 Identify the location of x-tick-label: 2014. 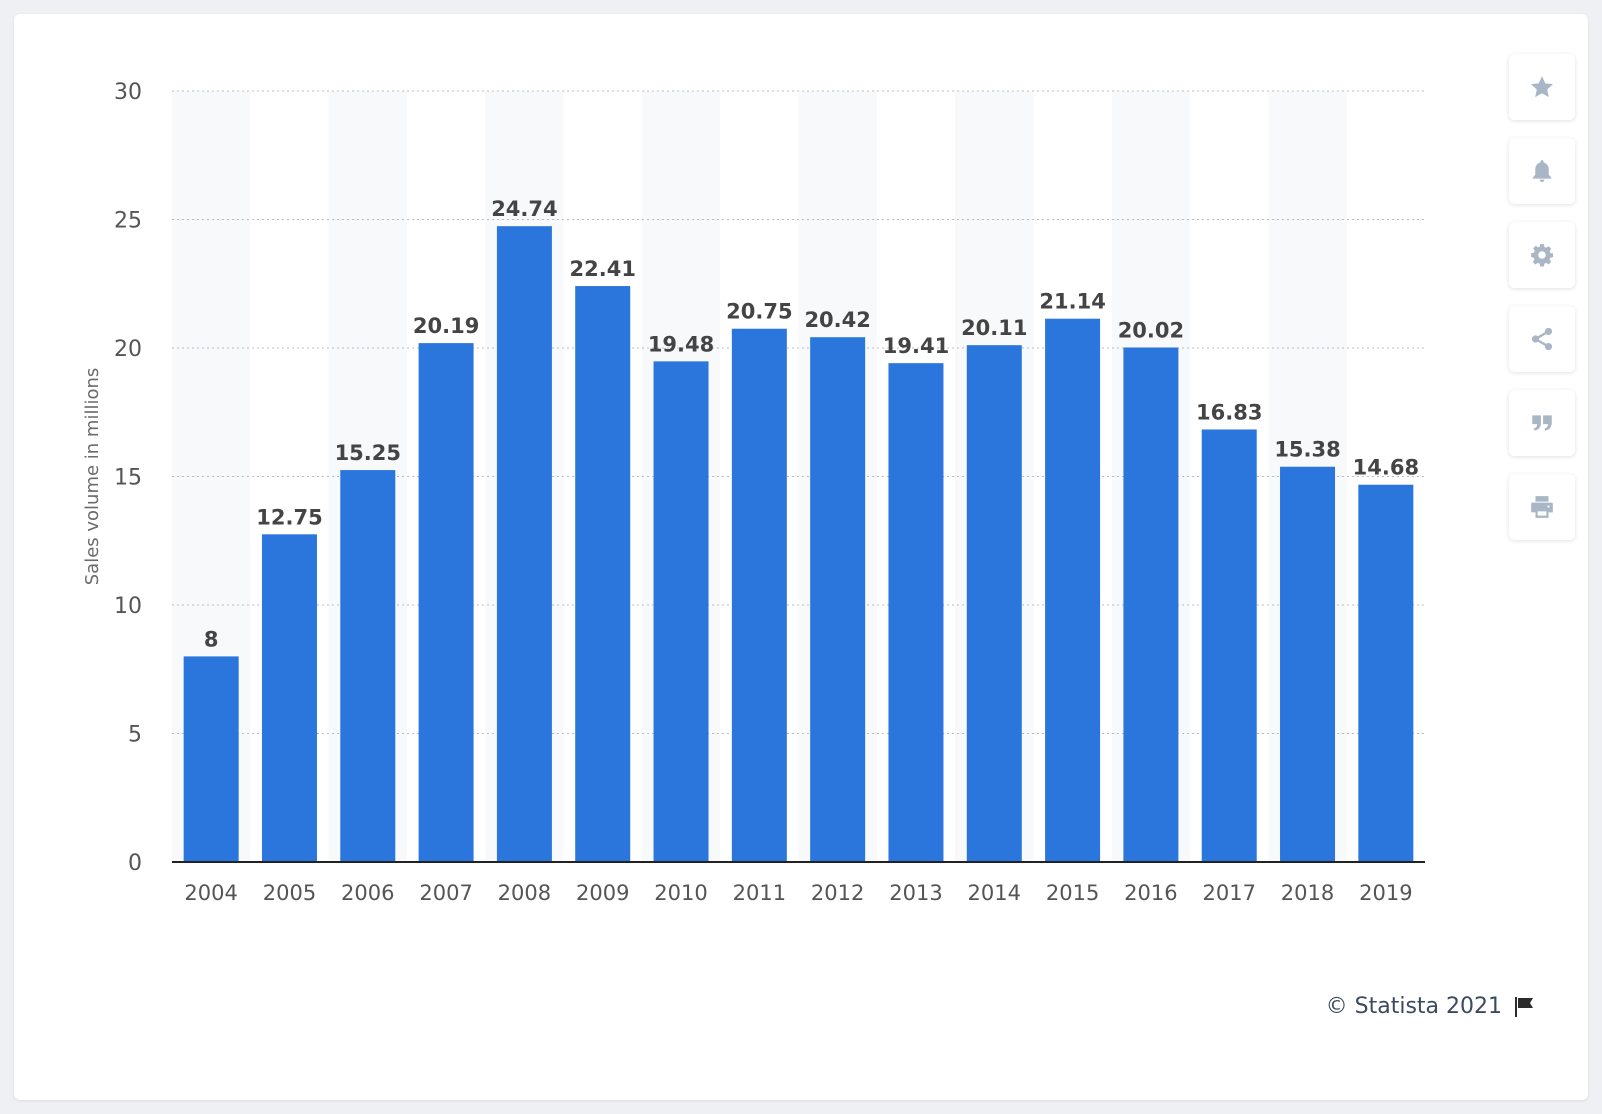
(994, 893).